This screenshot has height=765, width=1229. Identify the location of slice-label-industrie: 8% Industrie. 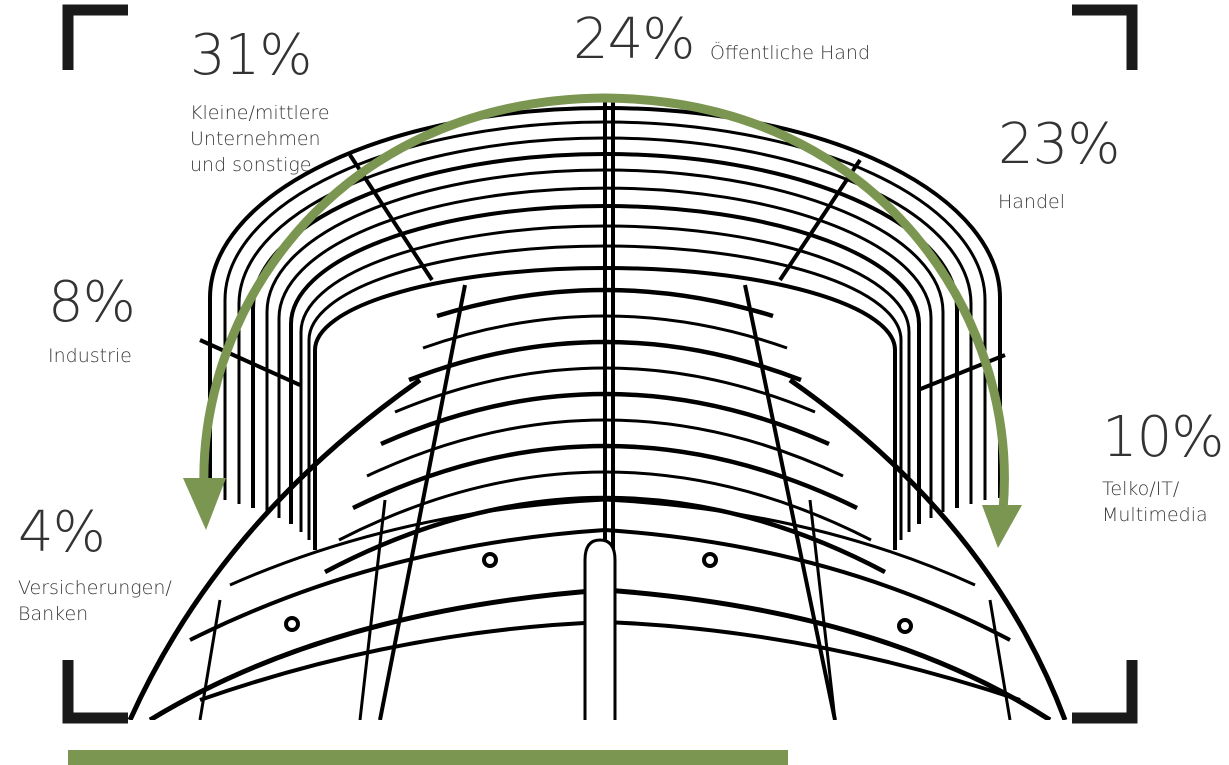
(92, 319).